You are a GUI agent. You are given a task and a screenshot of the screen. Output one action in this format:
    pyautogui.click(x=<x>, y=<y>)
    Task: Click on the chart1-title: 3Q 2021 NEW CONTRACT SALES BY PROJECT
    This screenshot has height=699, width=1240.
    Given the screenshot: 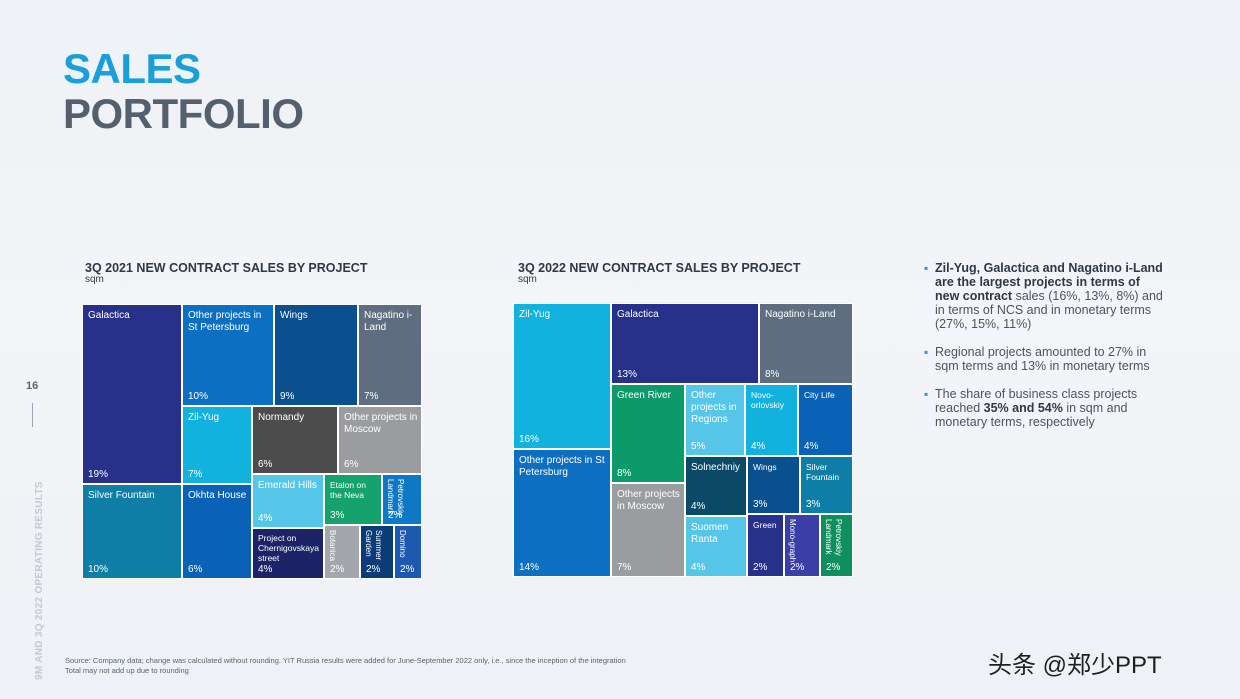 What is the action you would take?
    pyautogui.click(x=226, y=268)
    